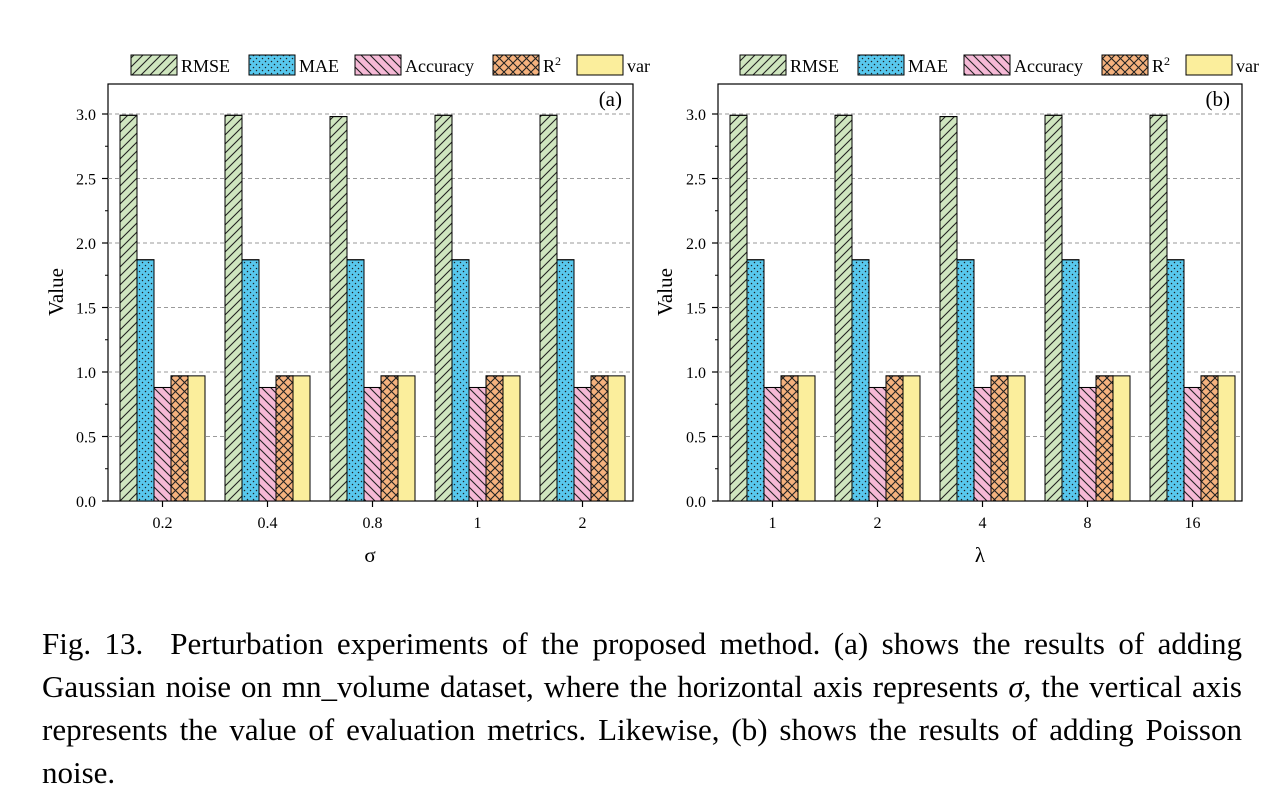 The image size is (1282, 806). What do you see at coordinates (373, 523) in the screenshot?
I see `x-tick-label: 0.8` at bounding box center [373, 523].